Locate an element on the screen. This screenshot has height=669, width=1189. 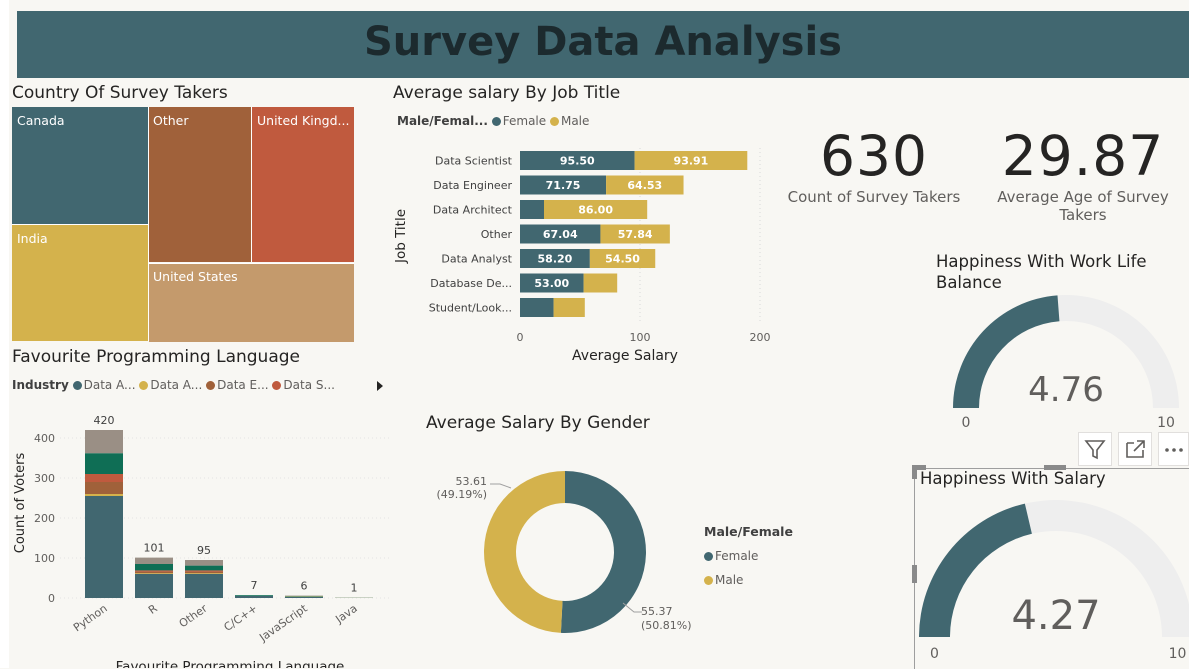
x-tick-label: R is located at coordinates (153, 609).